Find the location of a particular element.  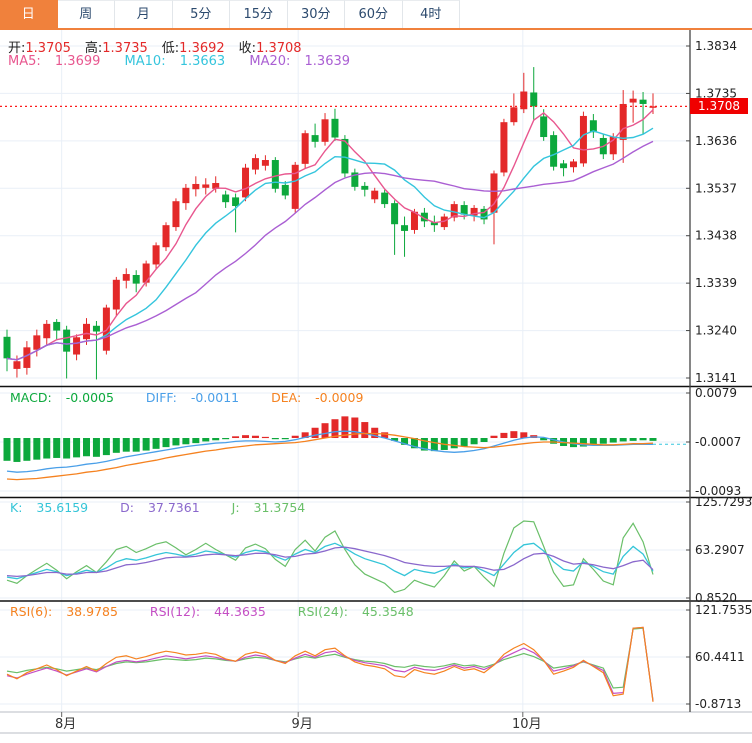

tab-60min: 60分 is located at coordinates (374, 14).